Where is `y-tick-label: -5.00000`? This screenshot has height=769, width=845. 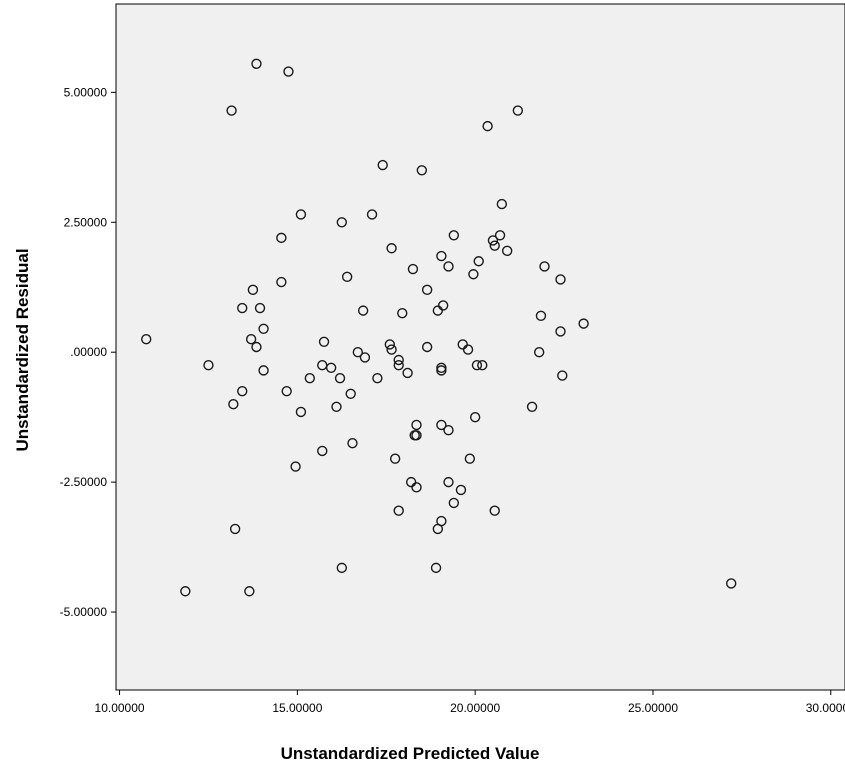 y-tick-label: -5.00000 is located at coordinates (84, 612).